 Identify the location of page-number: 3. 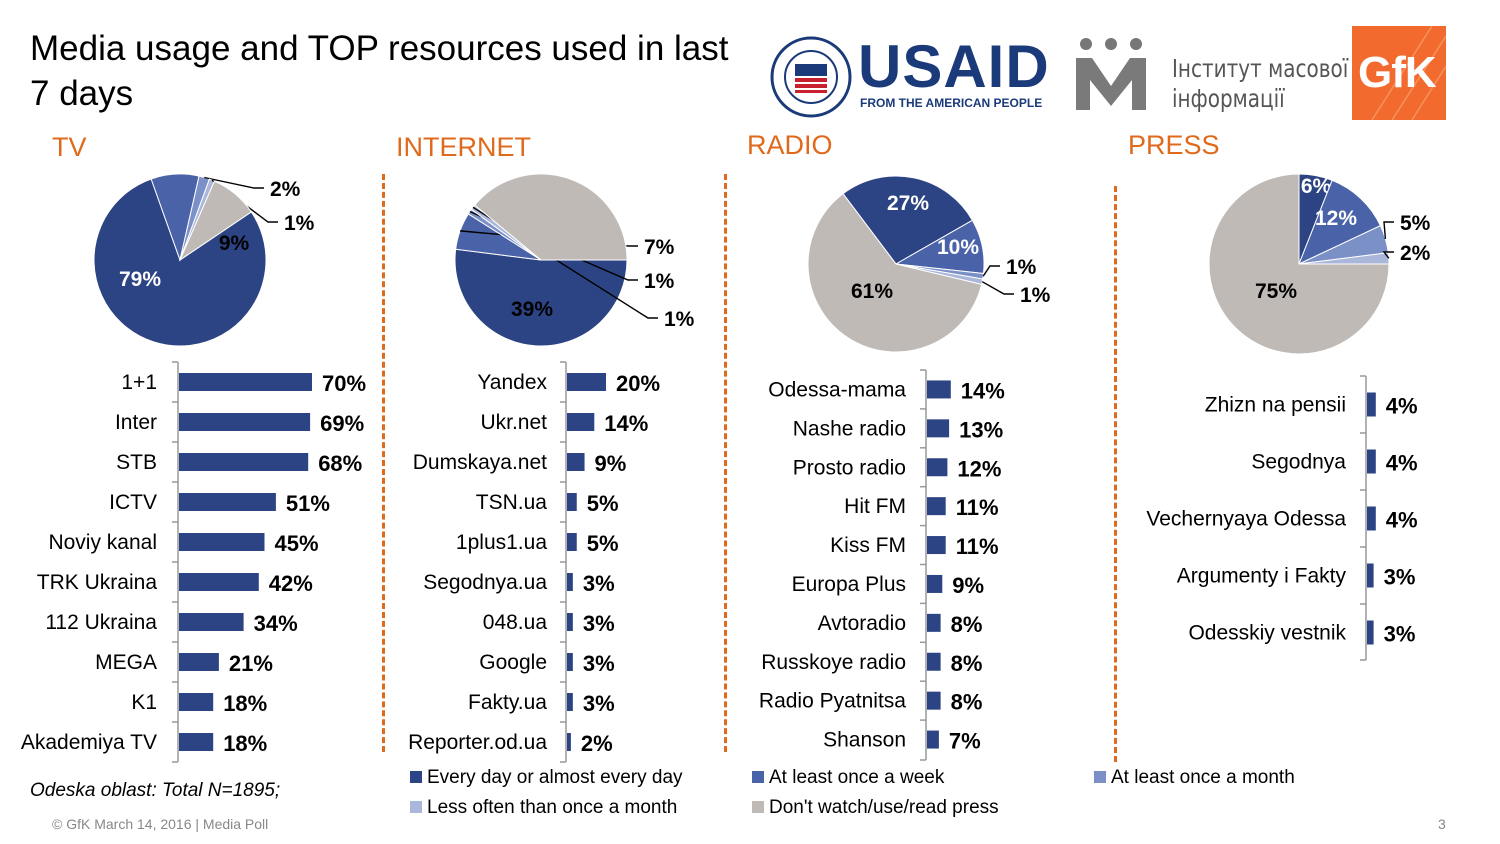
(1442, 824).